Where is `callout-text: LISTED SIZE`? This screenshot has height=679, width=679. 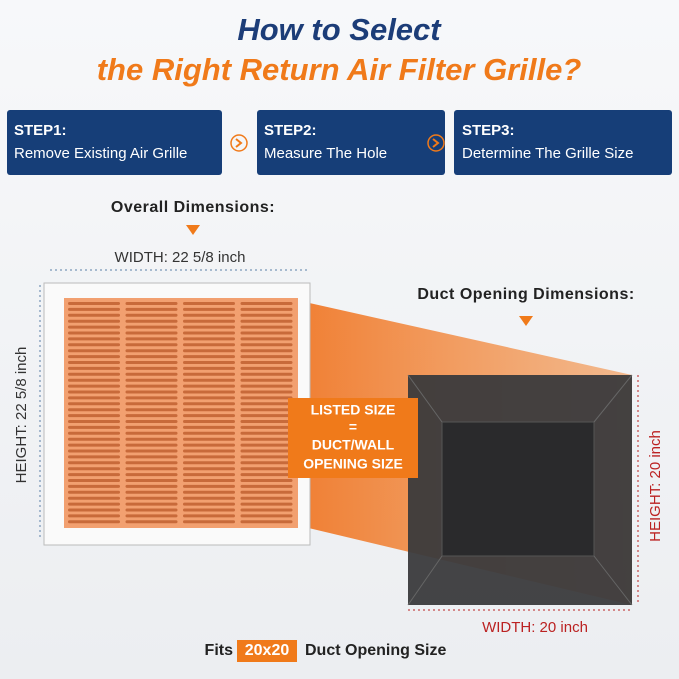
callout-text: LISTED SIZE is located at coordinates (353, 410).